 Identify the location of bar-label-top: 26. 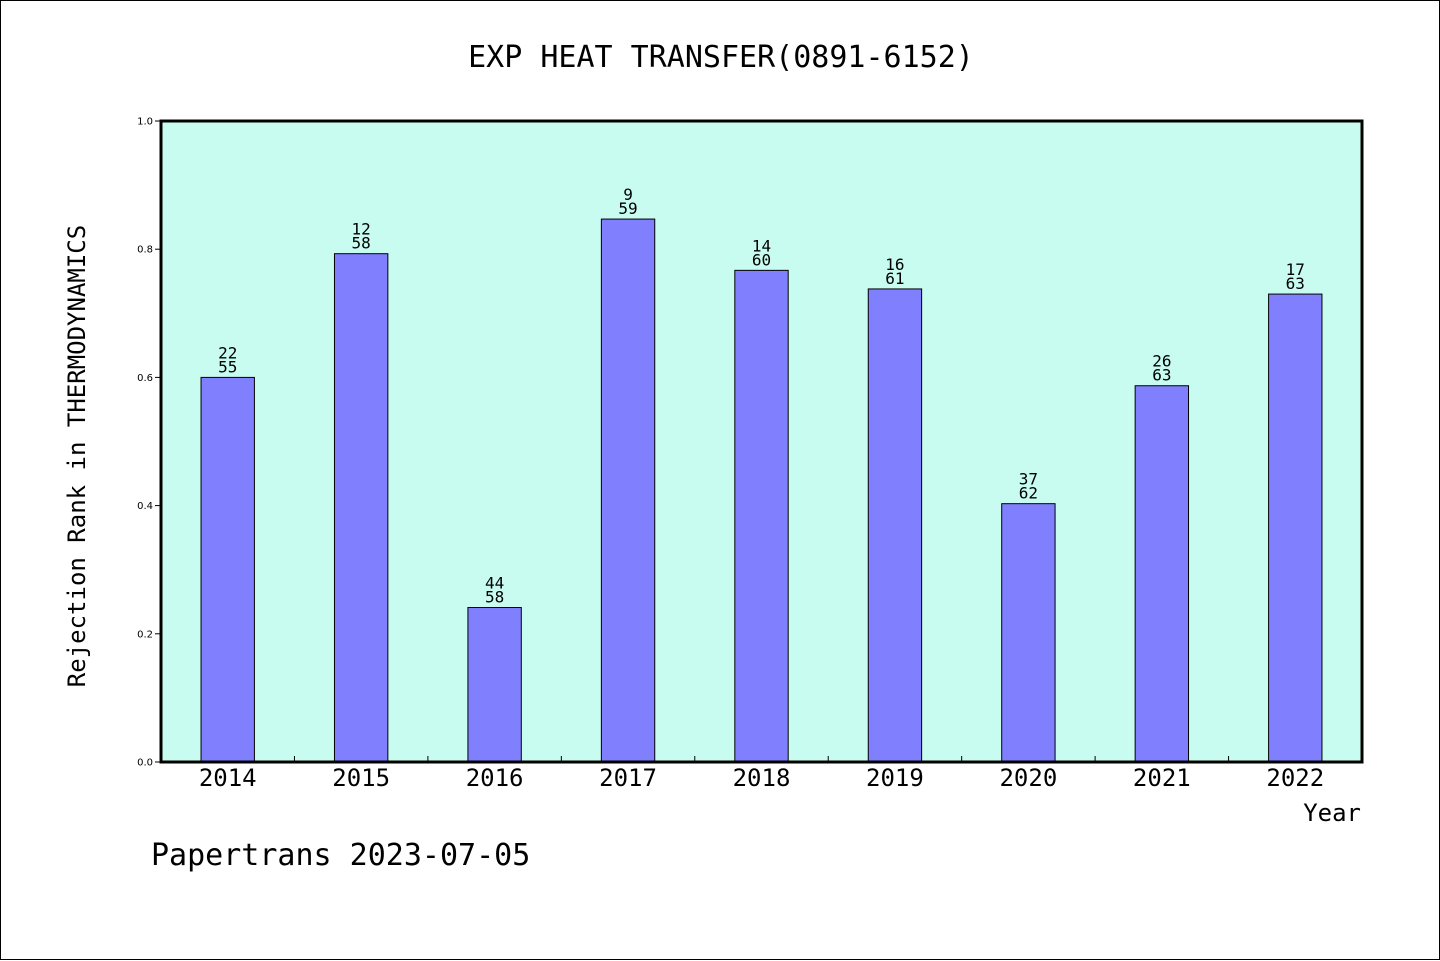
(1161, 361).